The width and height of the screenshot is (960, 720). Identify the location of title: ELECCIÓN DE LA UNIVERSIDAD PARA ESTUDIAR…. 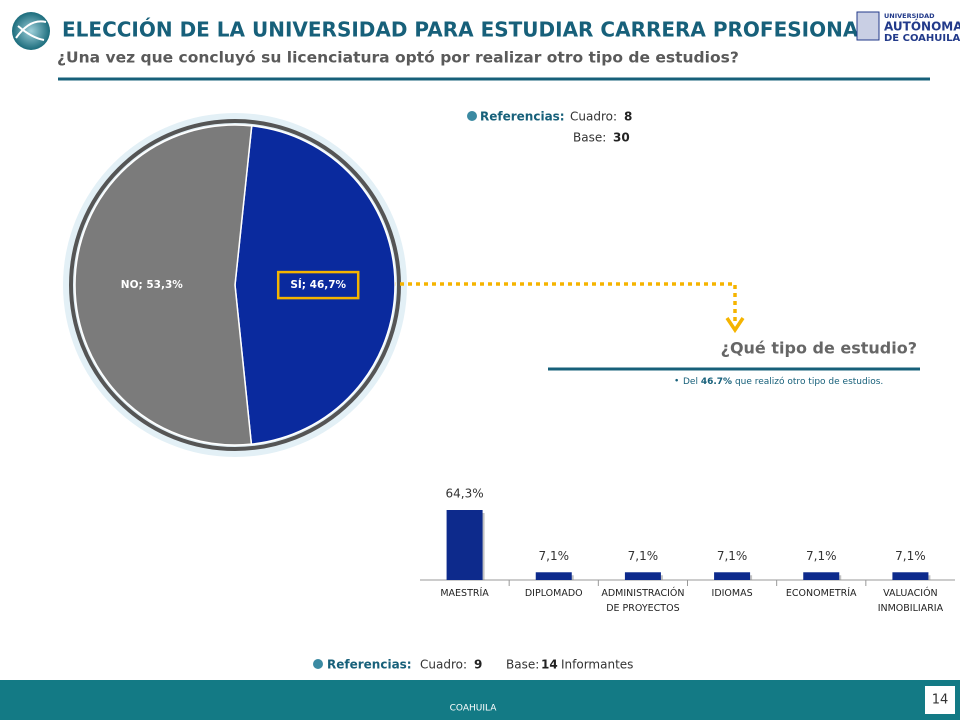
(466, 30).